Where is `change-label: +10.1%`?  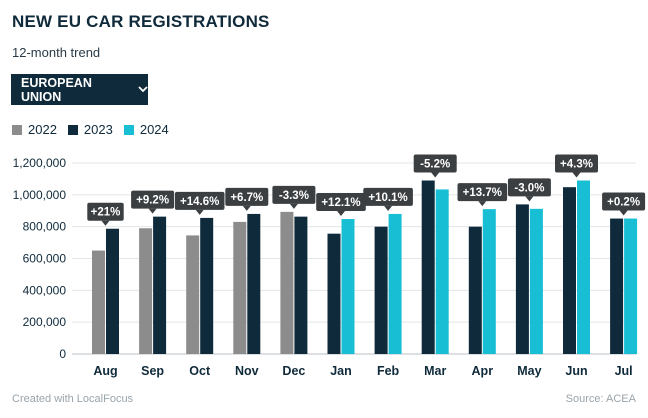 change-label: +10.1% is located at coordinates (387, 198).